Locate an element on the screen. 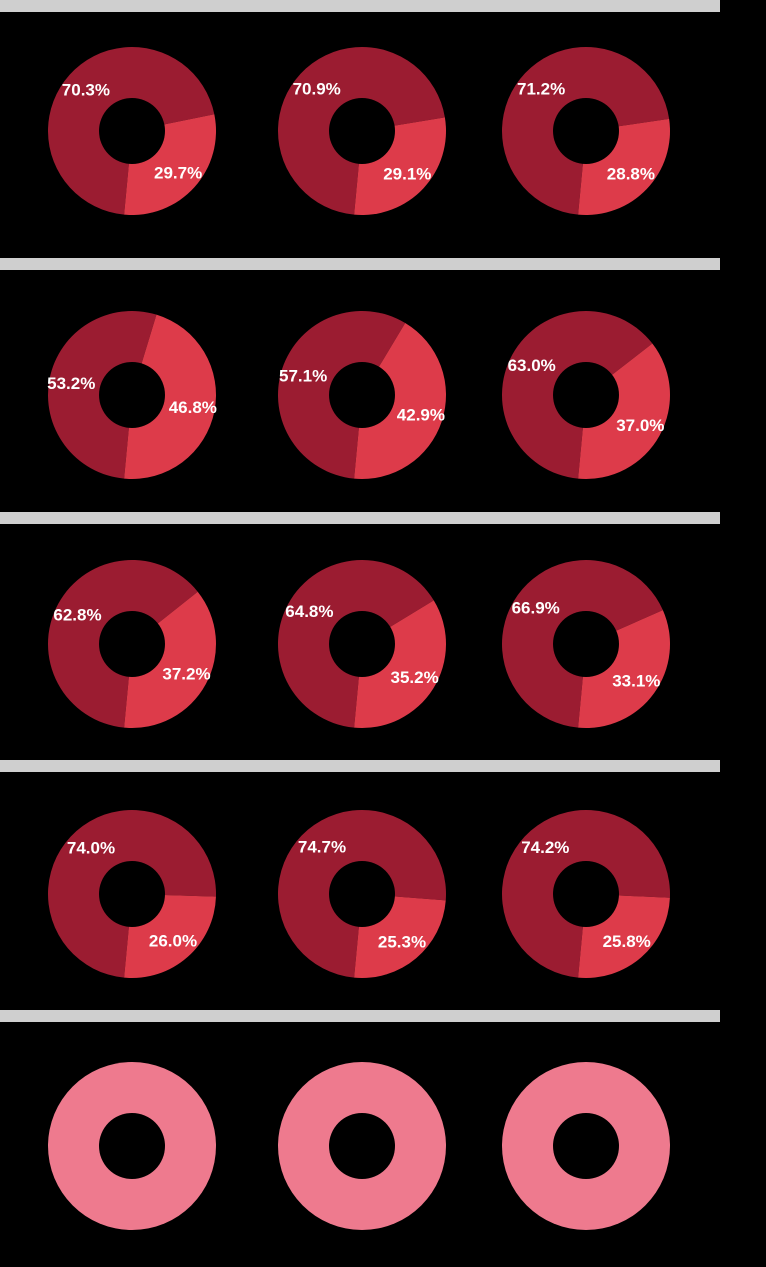  donut-svg: 74.2% 25.8% is located at coordinates (586, 894).